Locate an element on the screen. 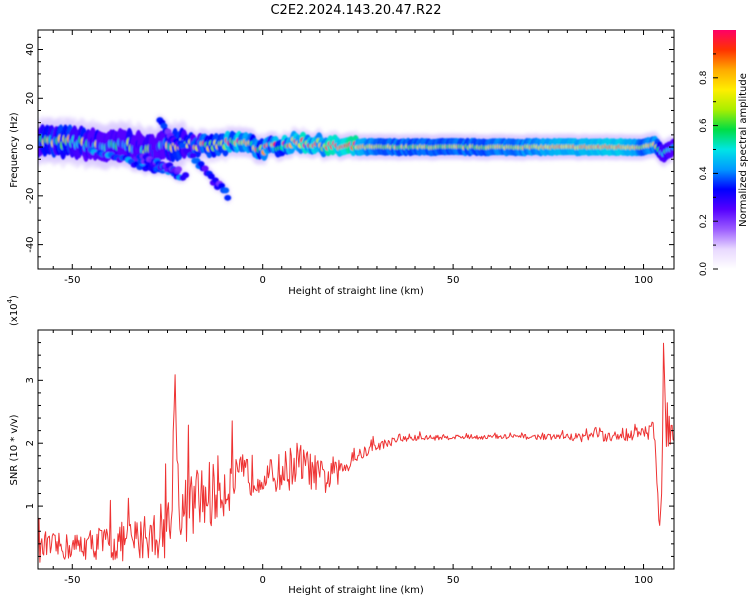 Image resolution: width=750 pixels, height=600 pixels. snr-multiplier-label: (x10 is located at coordinates (14, 314).